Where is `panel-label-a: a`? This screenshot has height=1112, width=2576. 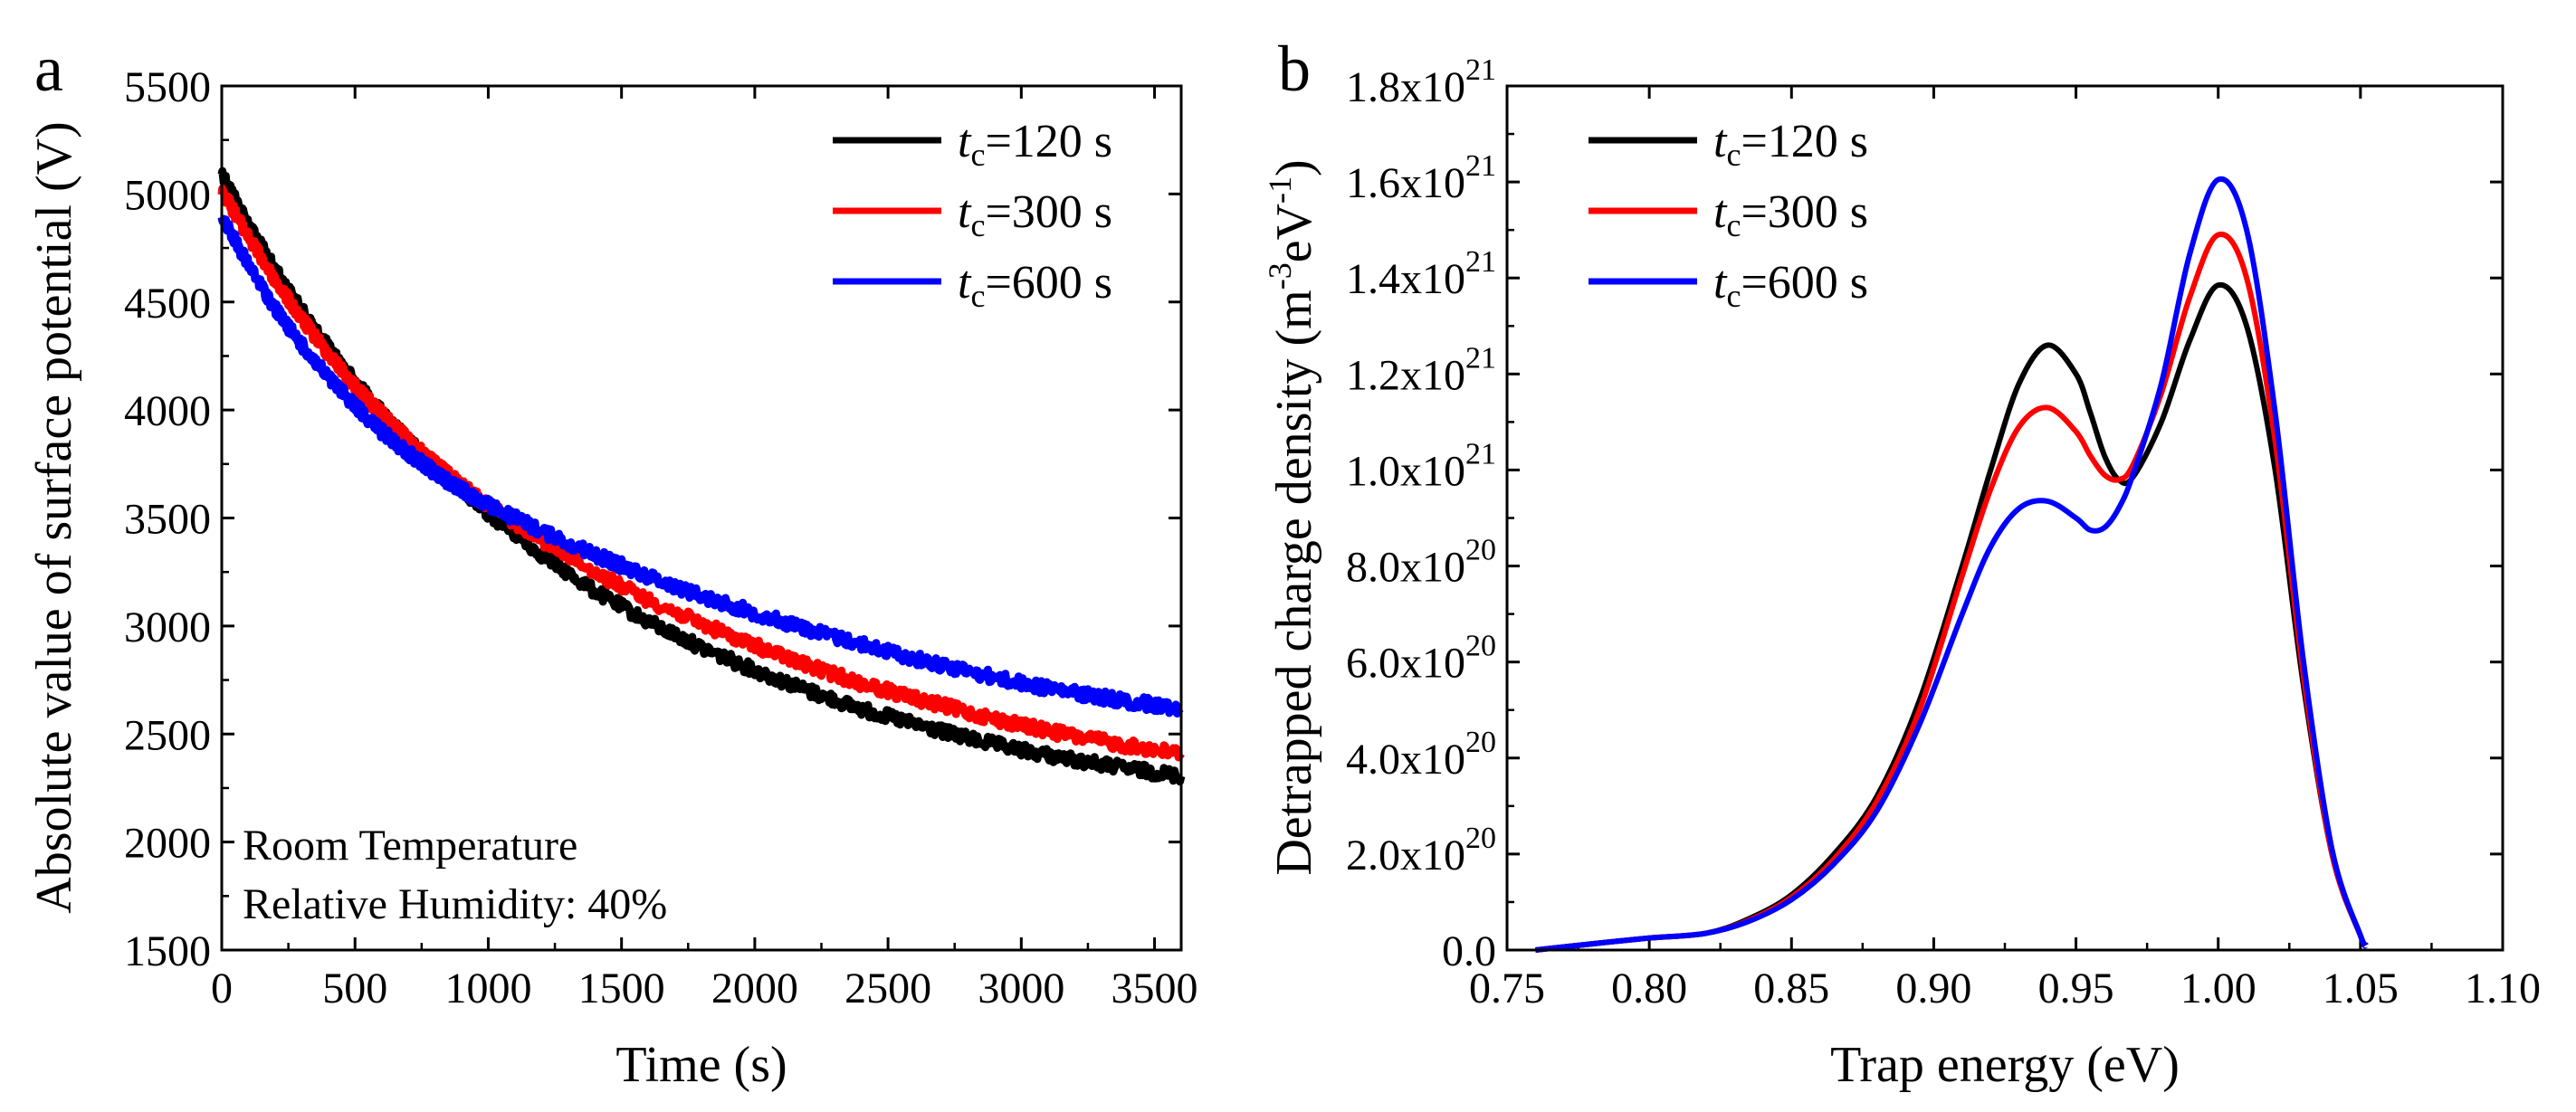 panel-label-a: a is located at coordinates (48, 69).